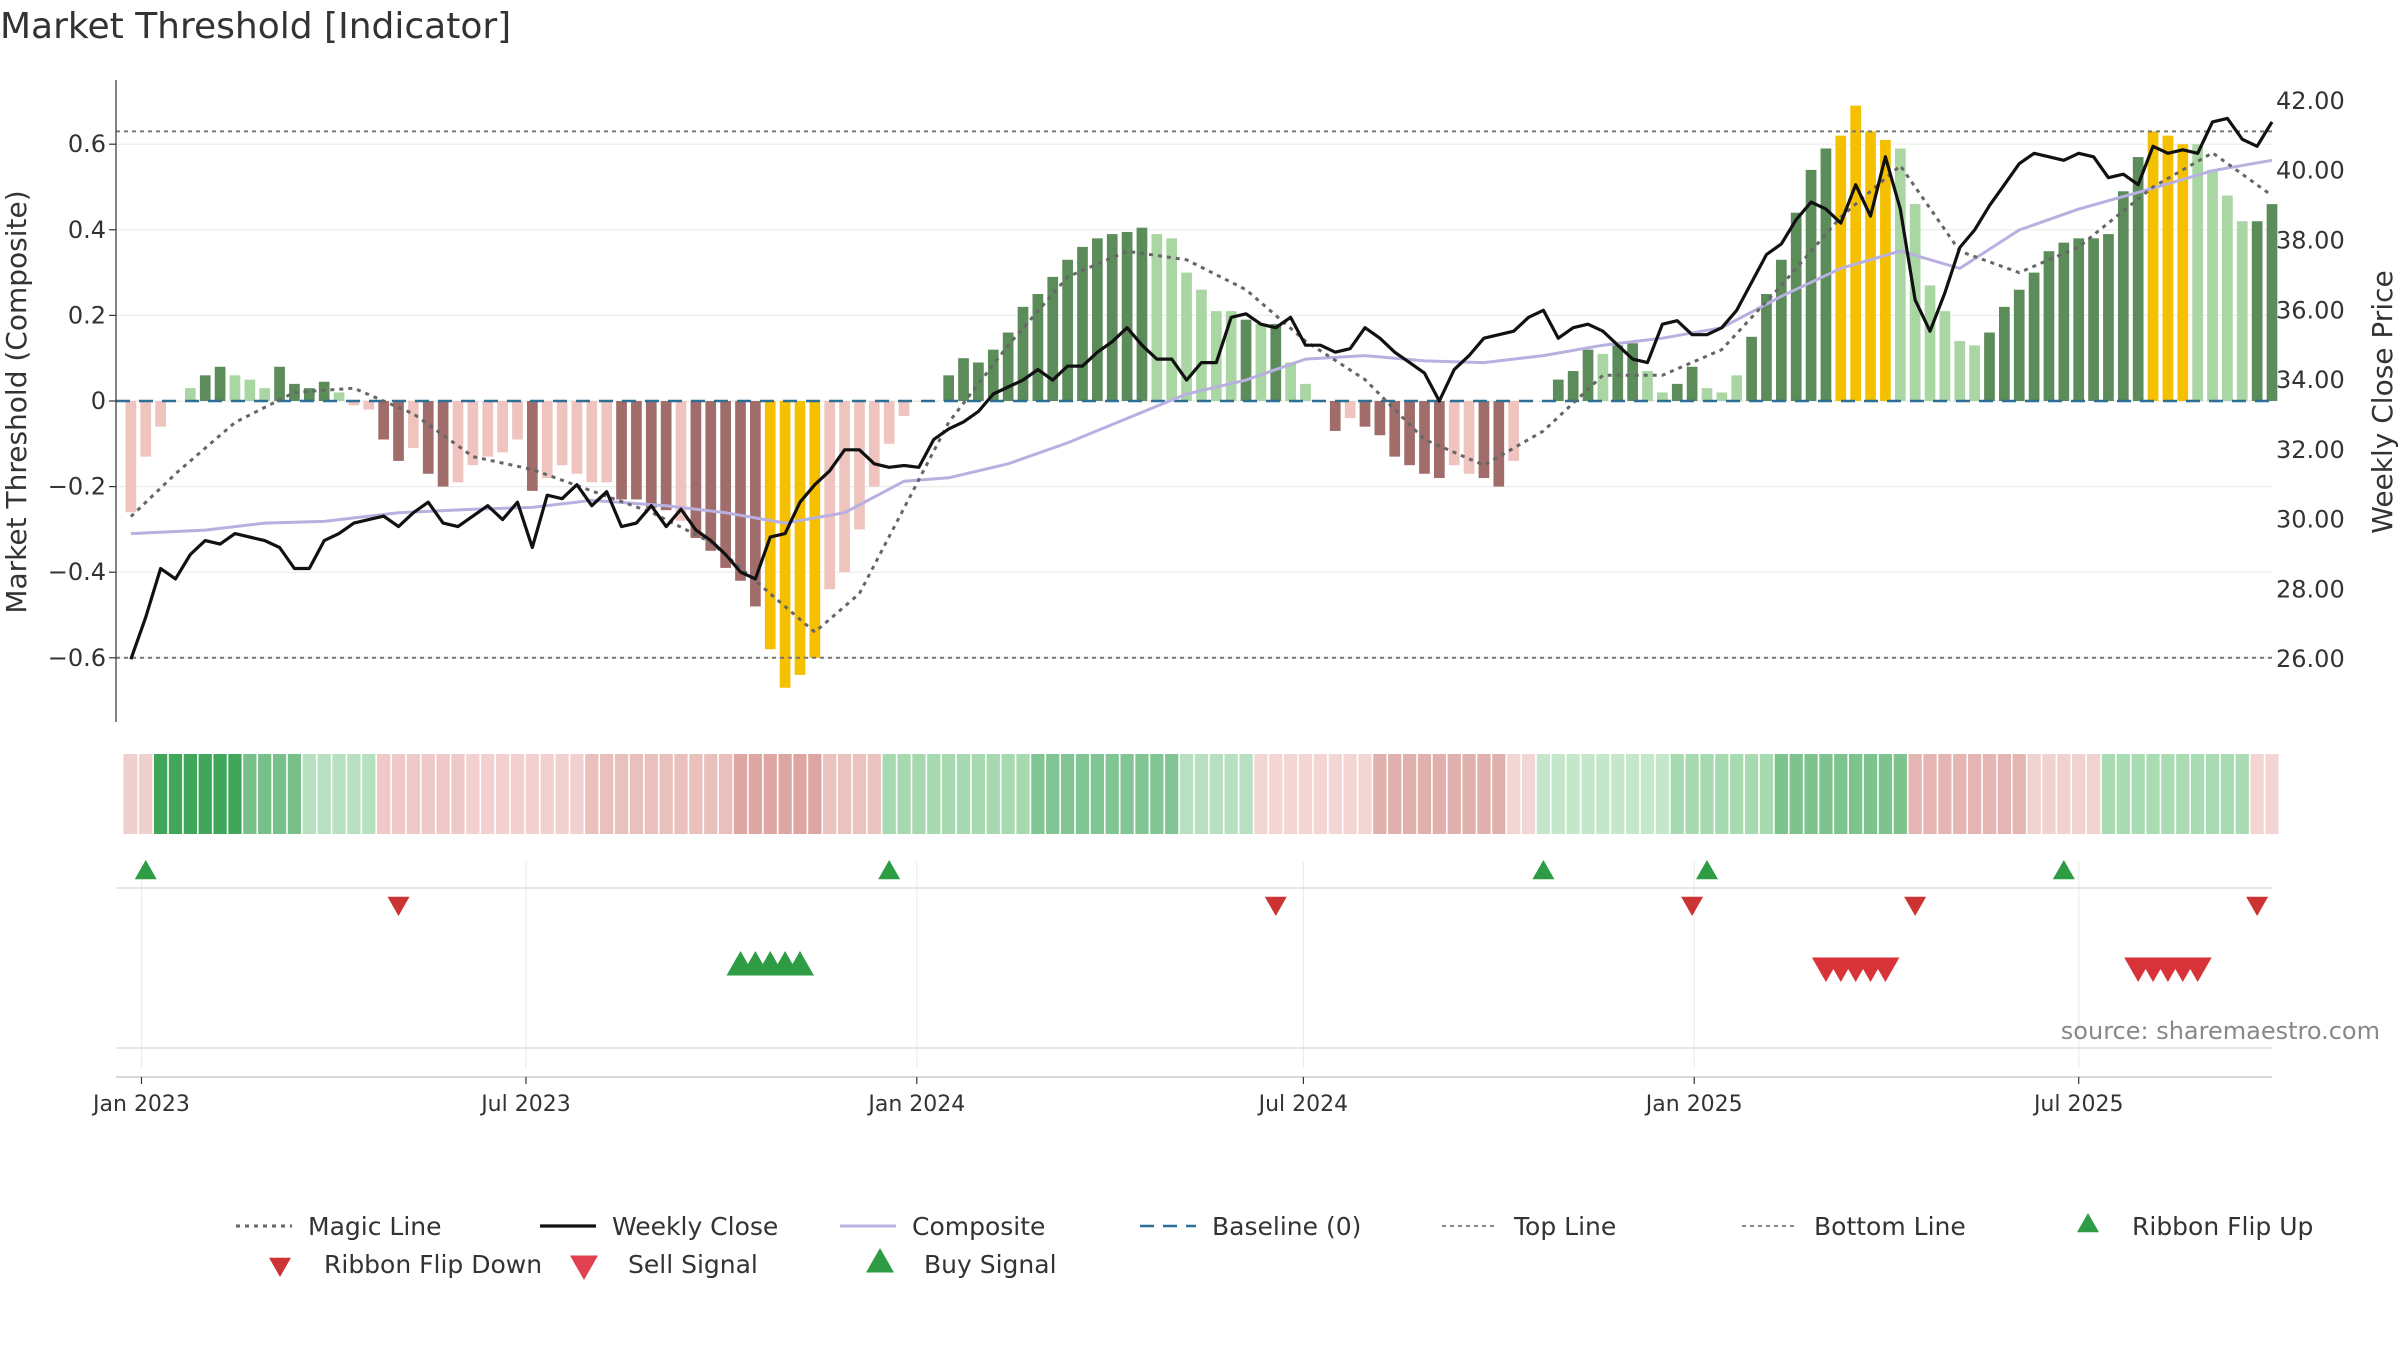 This screenshot has width=2400, height=1350. What do you see at coordinates (2382, 401) in the screenshot?
I see `right-axis-title: Weekly Close Price` at bounding box center [2382, 401].